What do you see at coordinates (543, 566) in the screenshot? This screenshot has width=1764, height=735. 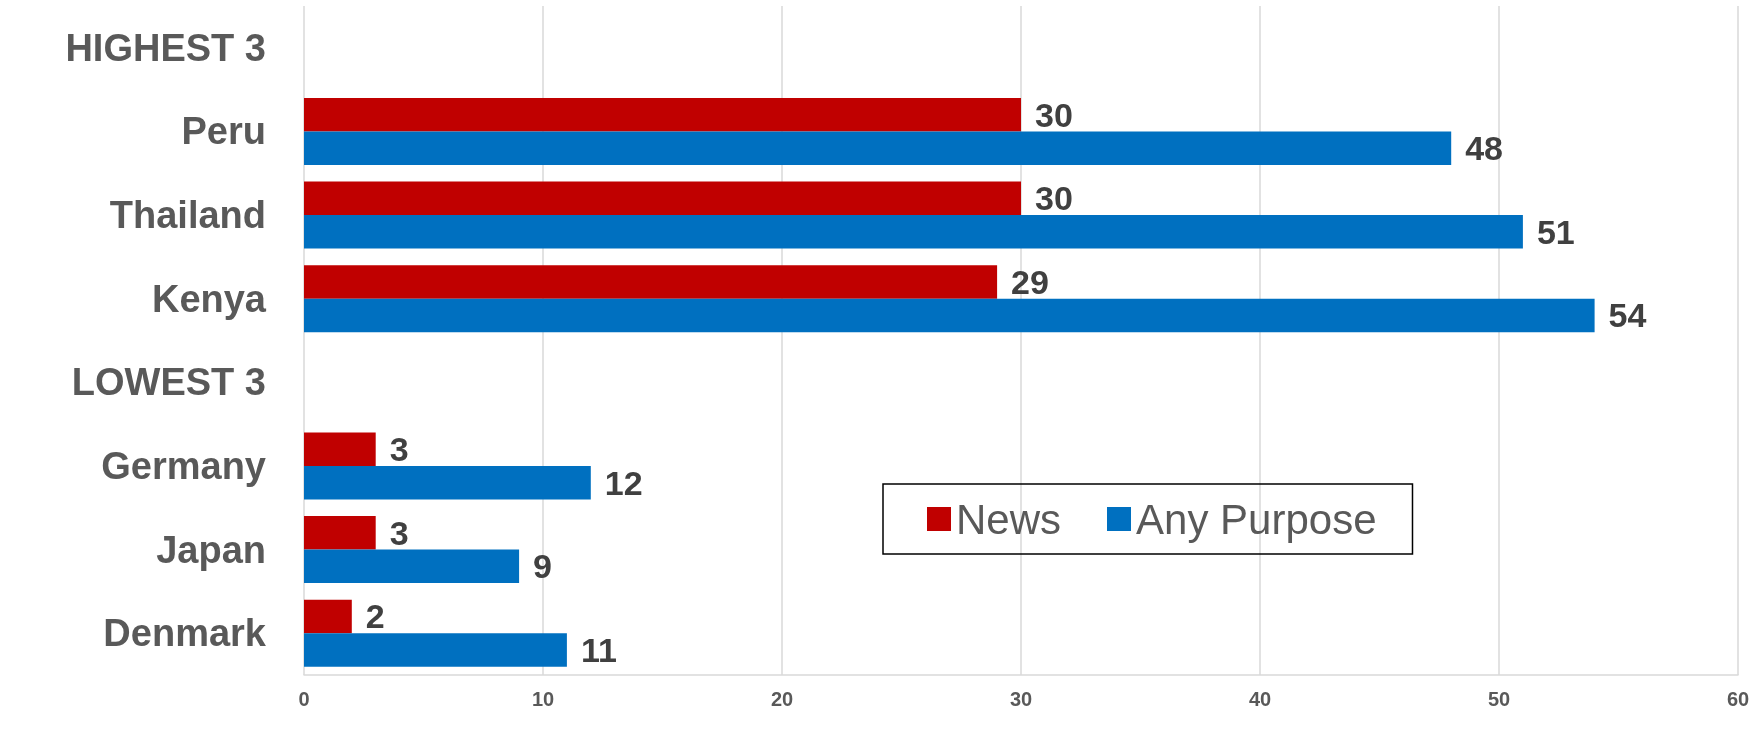 I see `data-label: 9` at bounding box center [543, 566].